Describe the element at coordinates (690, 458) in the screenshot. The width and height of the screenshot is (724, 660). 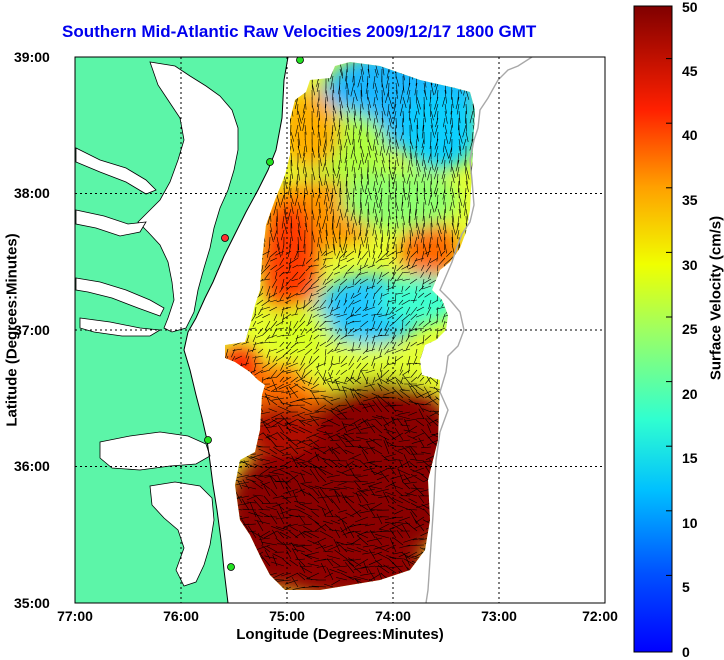
I see `colorbar-tick-label: 15` at that location.